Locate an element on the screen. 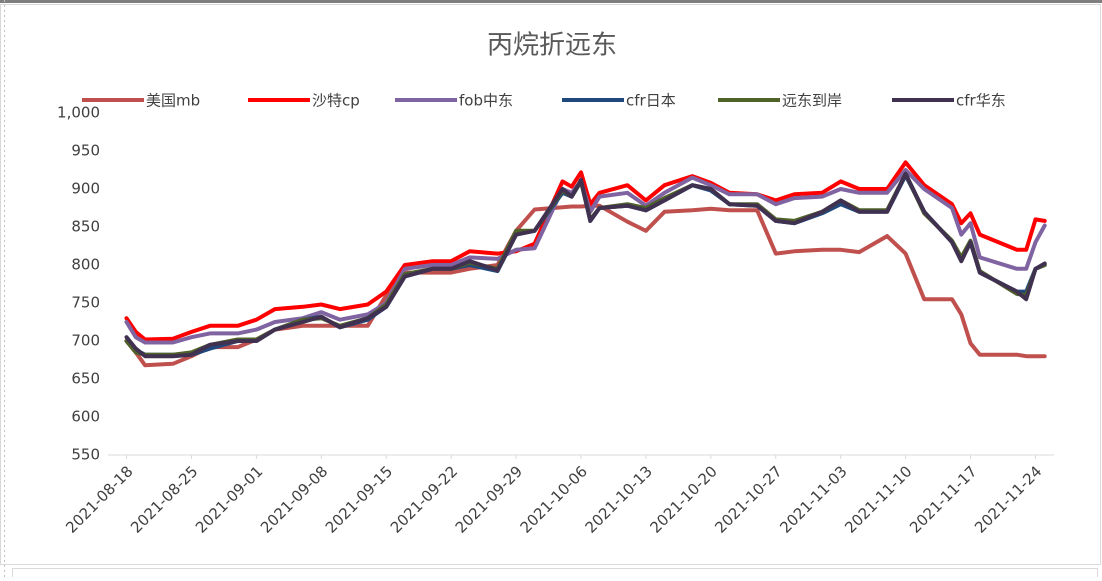 The width and height of the screenshot is (1102, 581). y-tick-label: 750 is located at coordinates (85, 303).